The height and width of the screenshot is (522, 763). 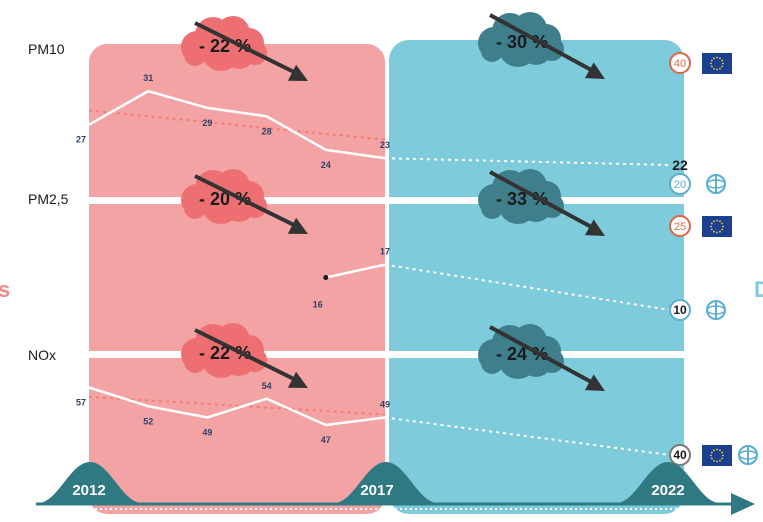 I want to click on pollutant-label-pm25: PM2,5, so click(x=48, y=199).